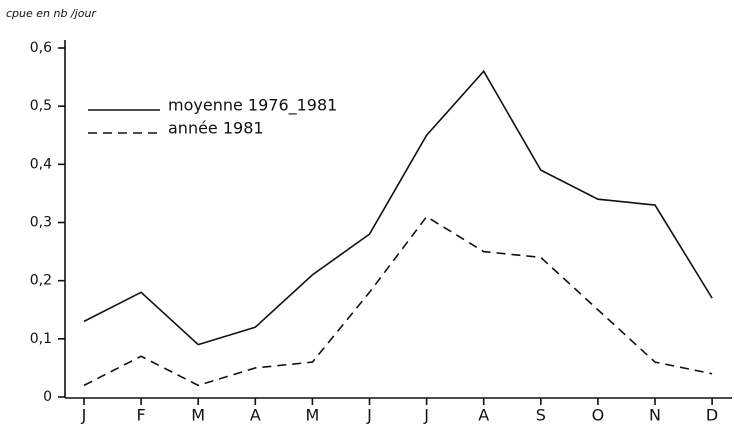  Describe the element at coordinates (655, 415) in the screenshot. I see `x-tick-label: N` at that location.